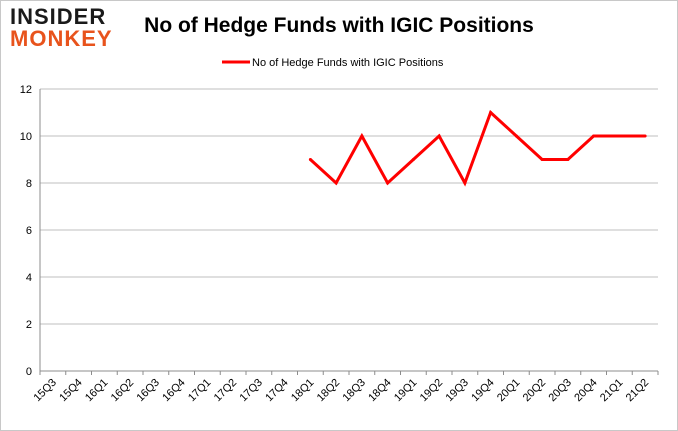 The image size is (678, 431). Describe the element at coordinates (29, 372) in the screenshot. I see `y-tick-label: 0` at that location.